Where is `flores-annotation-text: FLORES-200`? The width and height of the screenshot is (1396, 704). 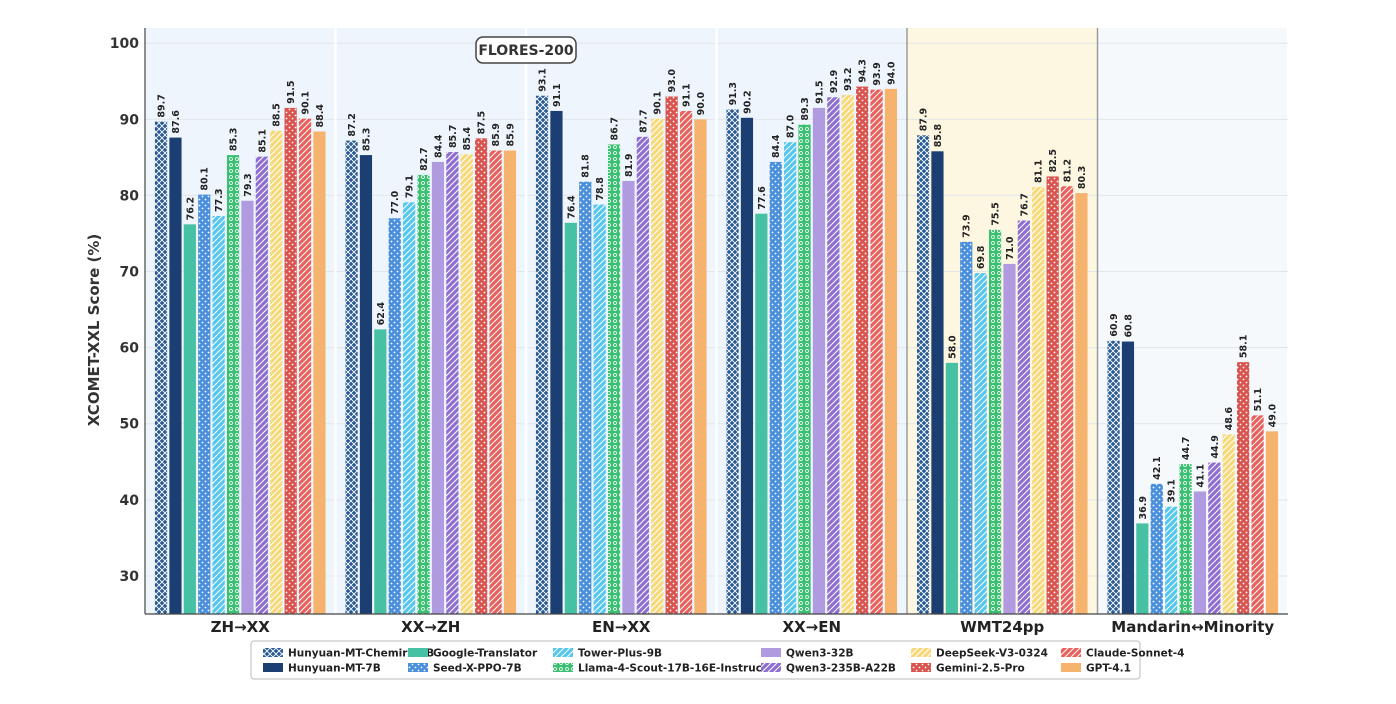
flores-annotation-text: FLORES-200 is located at coordinates (526, 51).